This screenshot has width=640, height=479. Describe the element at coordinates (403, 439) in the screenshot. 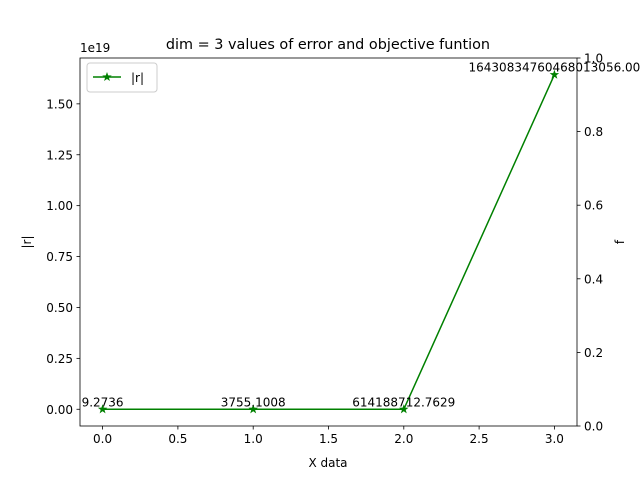

I see `x-tick-label: 2.0` at that location.